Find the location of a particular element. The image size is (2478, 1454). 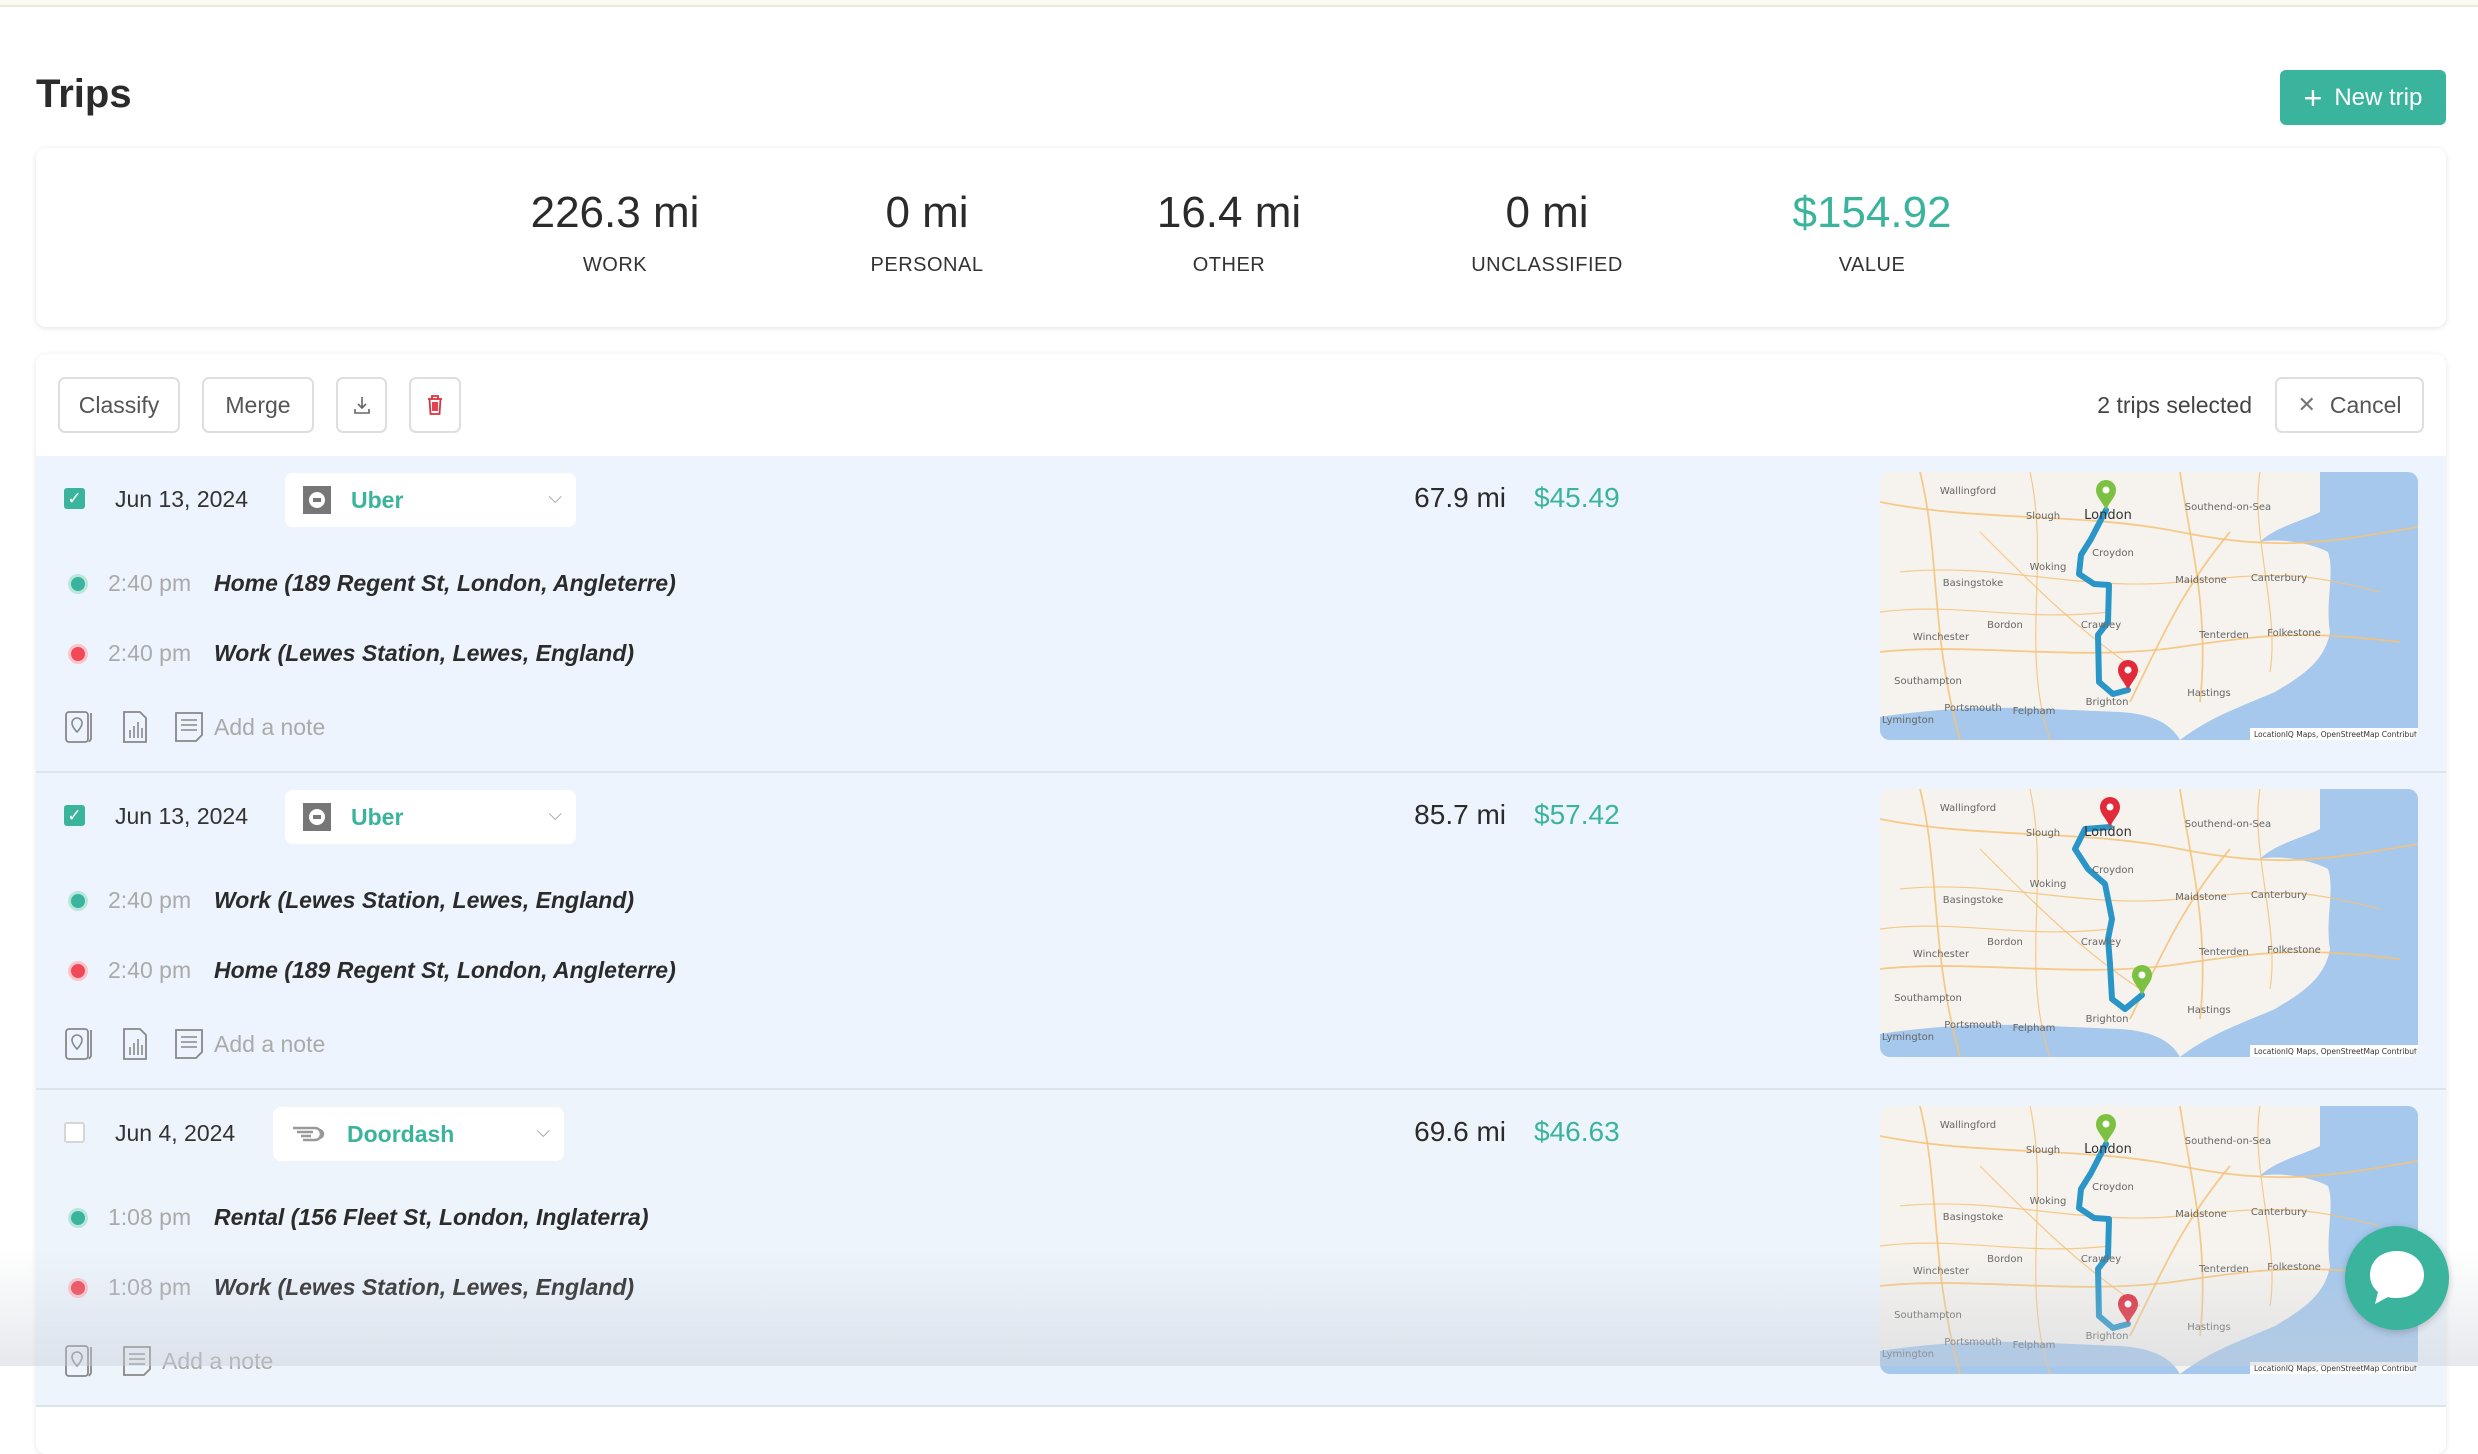

trash-icon is located at coordinates (435, 405).